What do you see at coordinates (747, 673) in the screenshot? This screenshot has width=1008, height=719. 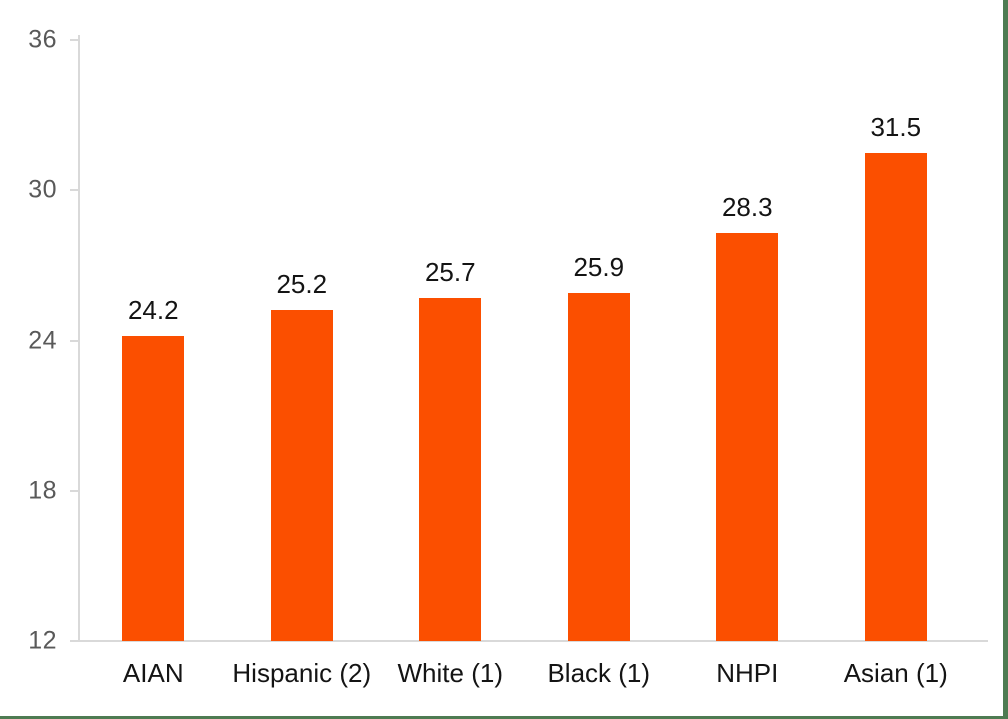 I see `x-category-label: NHPI` at bounding box center [747, 673].